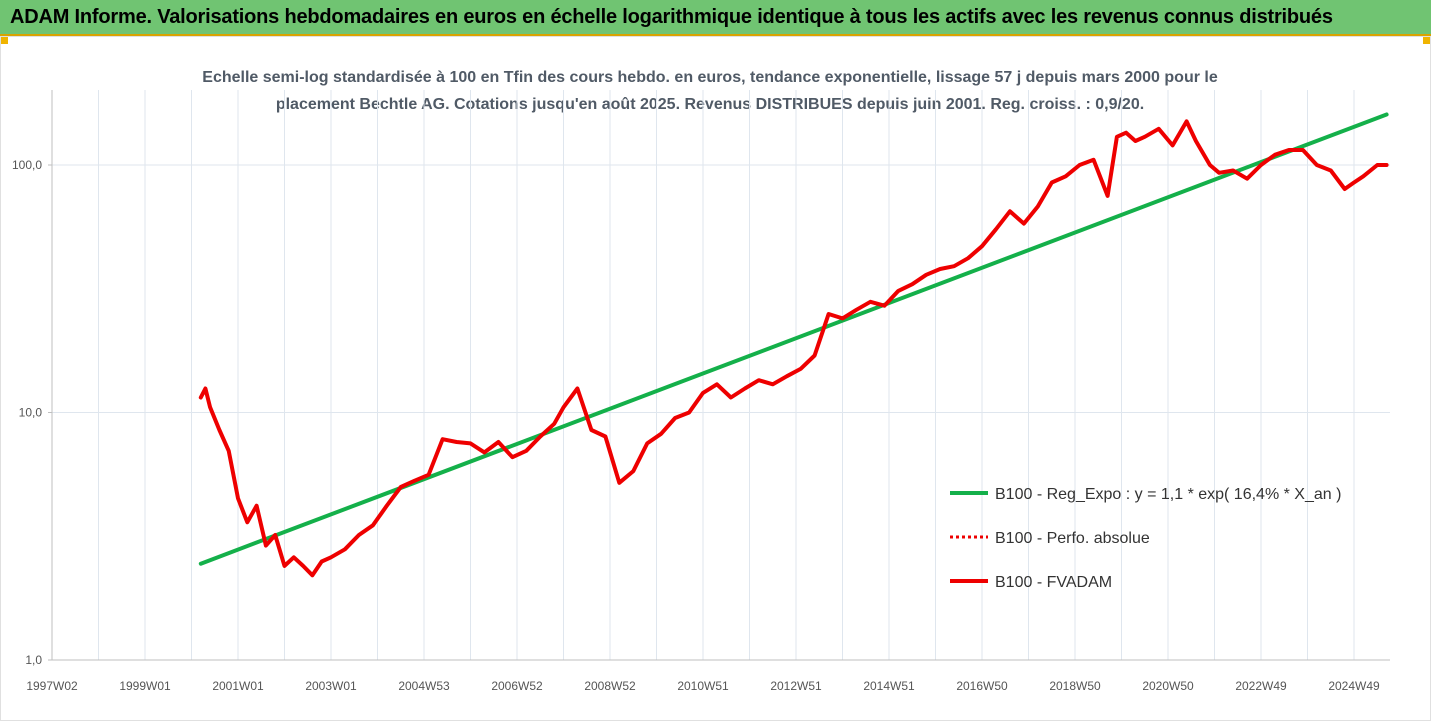 The height and width of the screenshot is (721, 1431). I want to click on x-tick-label: 2024W49, so click(1354, 686).